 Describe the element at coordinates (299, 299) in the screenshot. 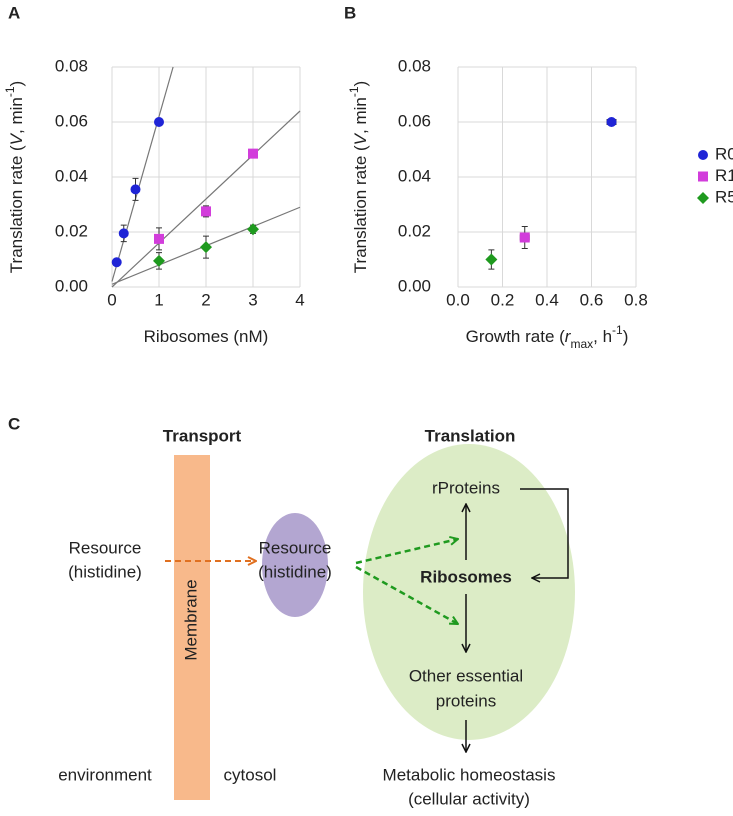

I see `x-tick-label: 4` at that location.